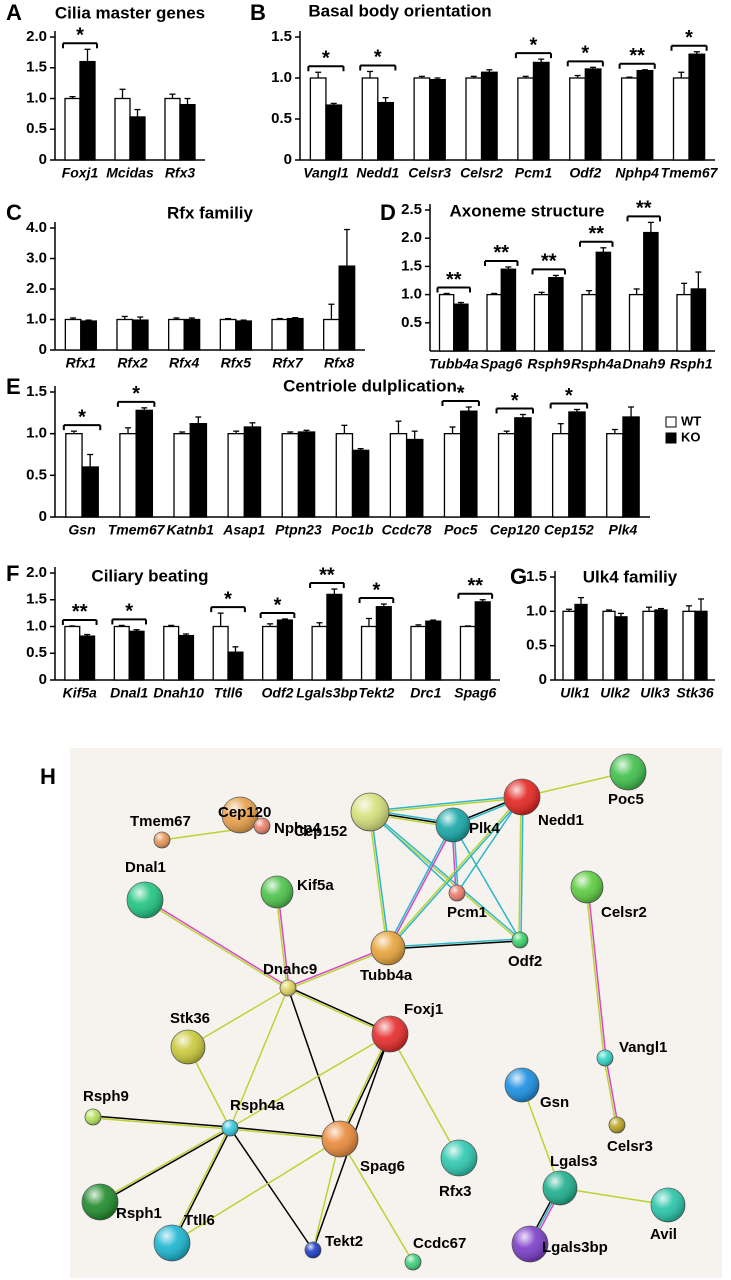 The height and width of the screenshot is (1280, 731). What do you see at coordinates (48, 776) in the screenshot?
I see `panel-letter: H` at bounding box center [48, 776].